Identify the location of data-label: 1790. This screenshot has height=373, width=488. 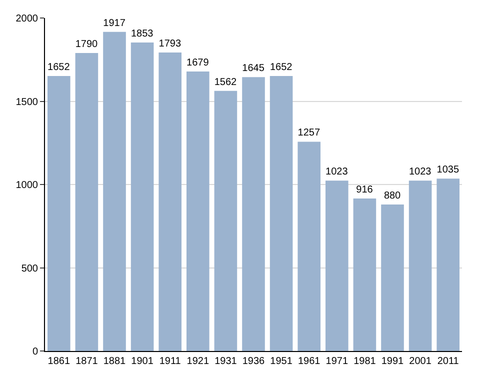
(86, 44).